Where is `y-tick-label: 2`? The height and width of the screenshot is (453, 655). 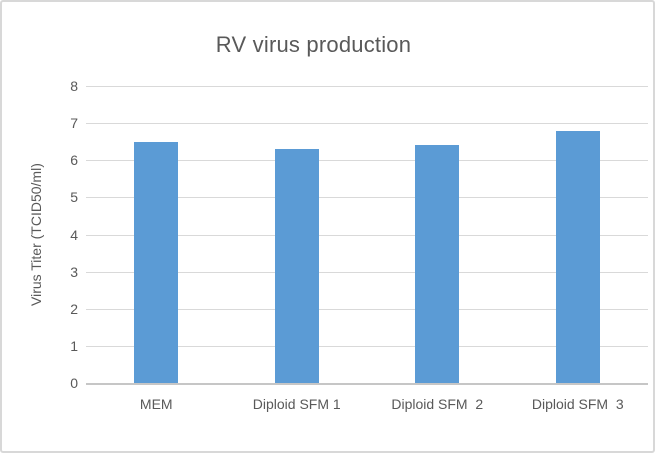 y-tick-label: 2 is located at coordinates (74, 308).